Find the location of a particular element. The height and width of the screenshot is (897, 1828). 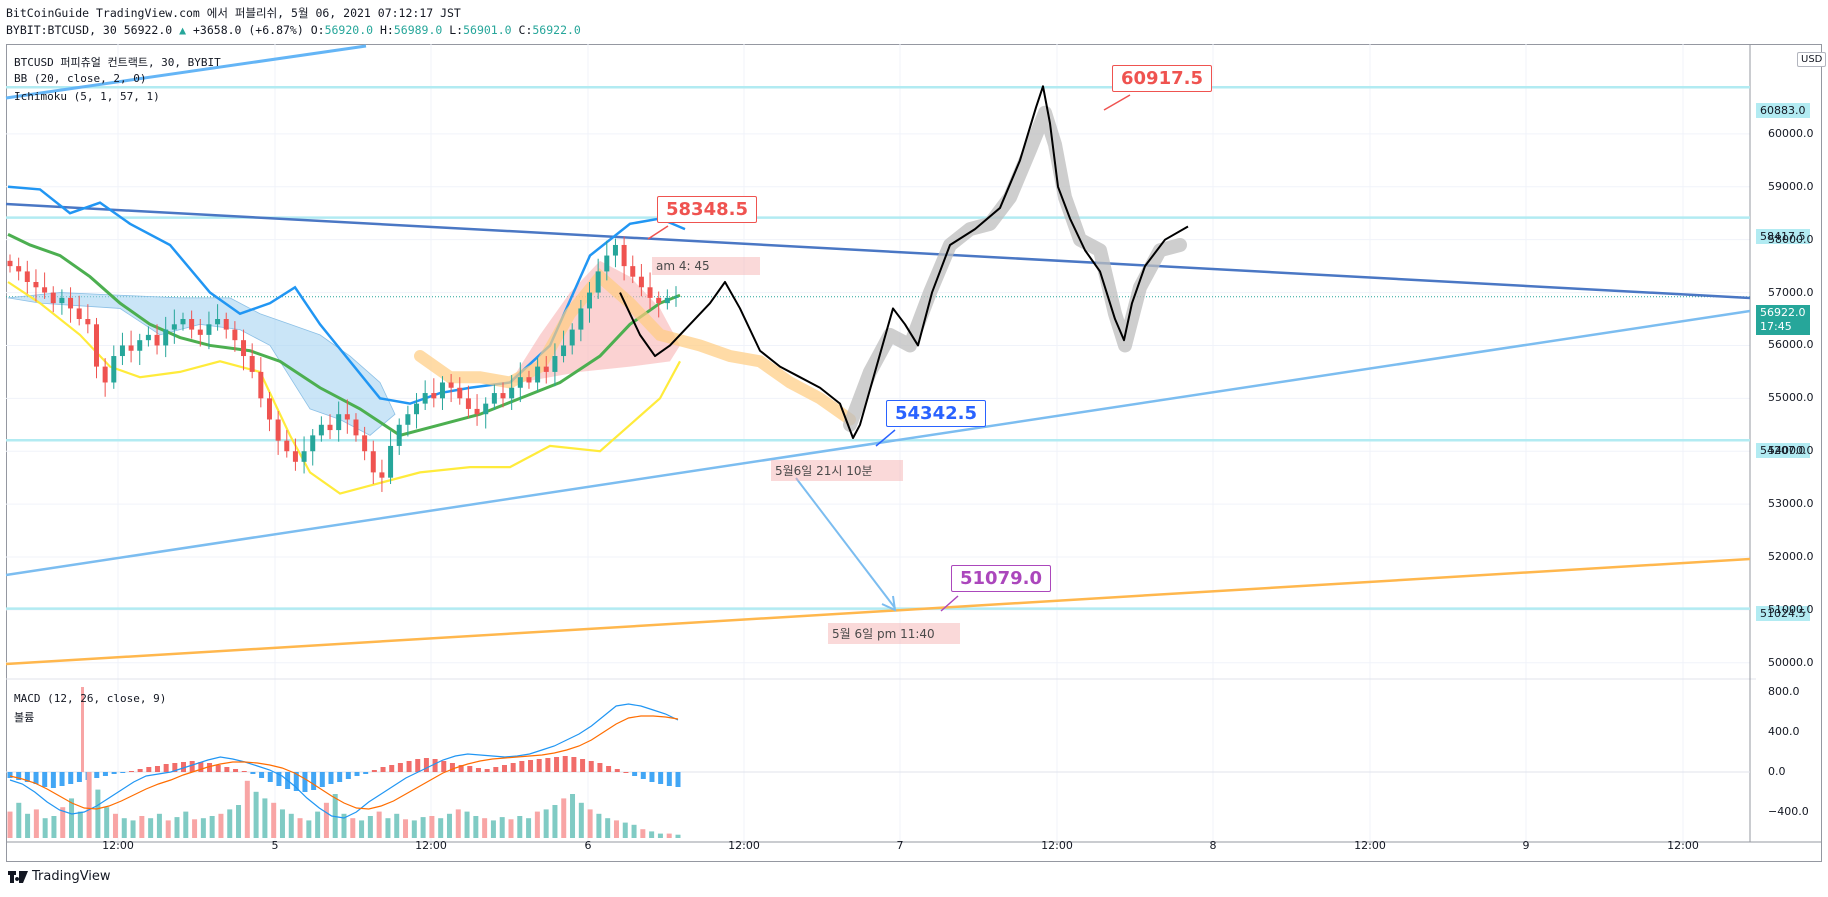

symbol-legend: BTCUSD 퍼피츄얼 컨트랙트, 30, BYBIT is located at coordinates (117, 62).